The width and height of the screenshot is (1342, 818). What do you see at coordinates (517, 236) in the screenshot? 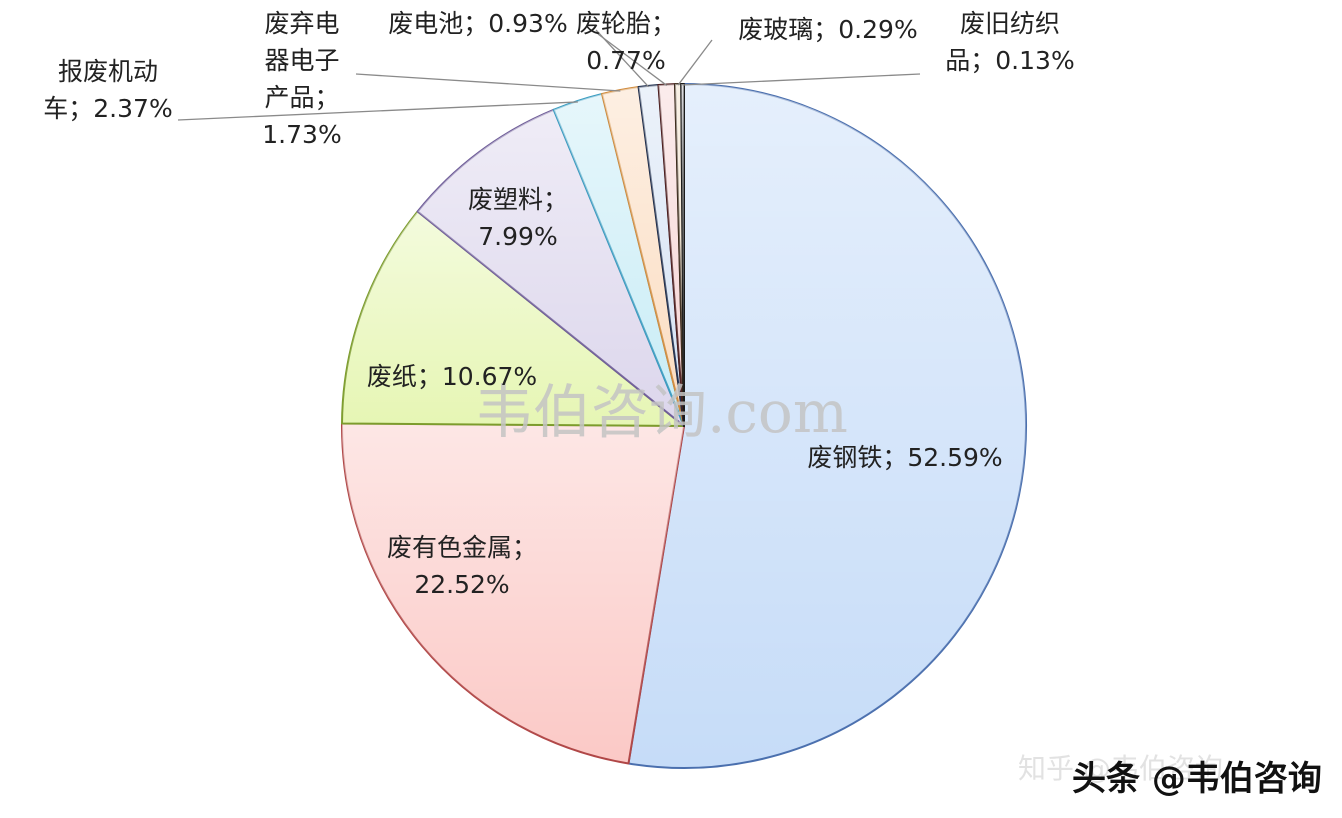
I see `slice-label-line: 7.99%` at bounding box center [517, 236].